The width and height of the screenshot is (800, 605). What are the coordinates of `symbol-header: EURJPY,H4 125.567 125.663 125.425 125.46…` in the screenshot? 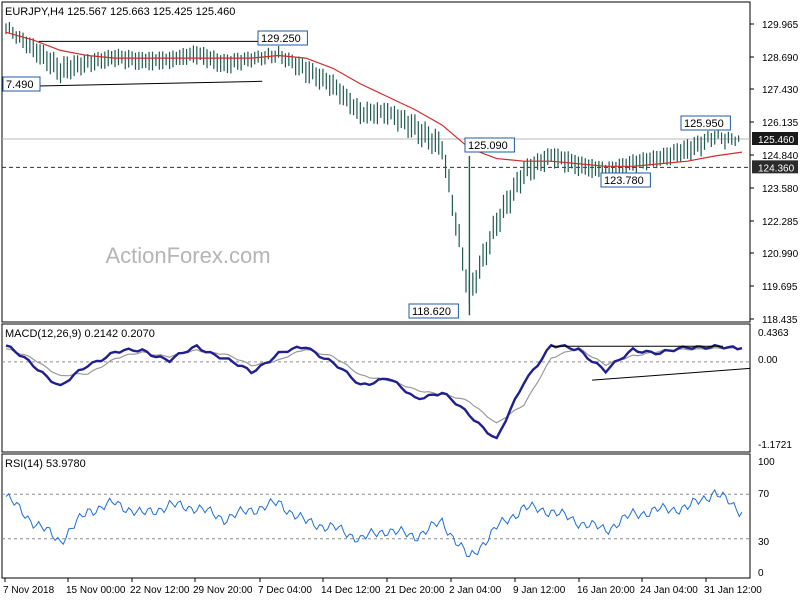 It's located at (120, 12).